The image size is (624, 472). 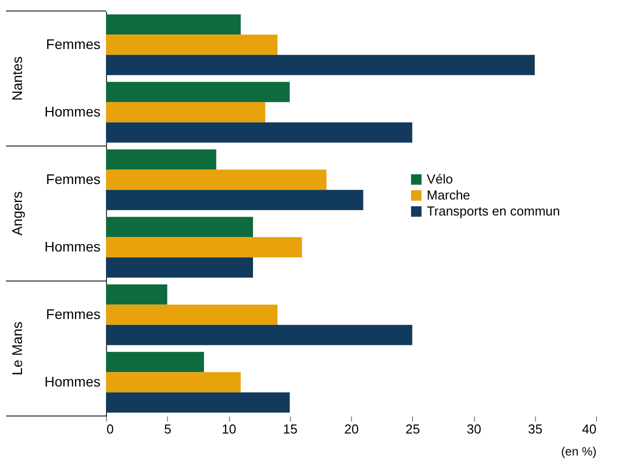 I want to click on x-tick-label: 25, so click(x=413, y=429).